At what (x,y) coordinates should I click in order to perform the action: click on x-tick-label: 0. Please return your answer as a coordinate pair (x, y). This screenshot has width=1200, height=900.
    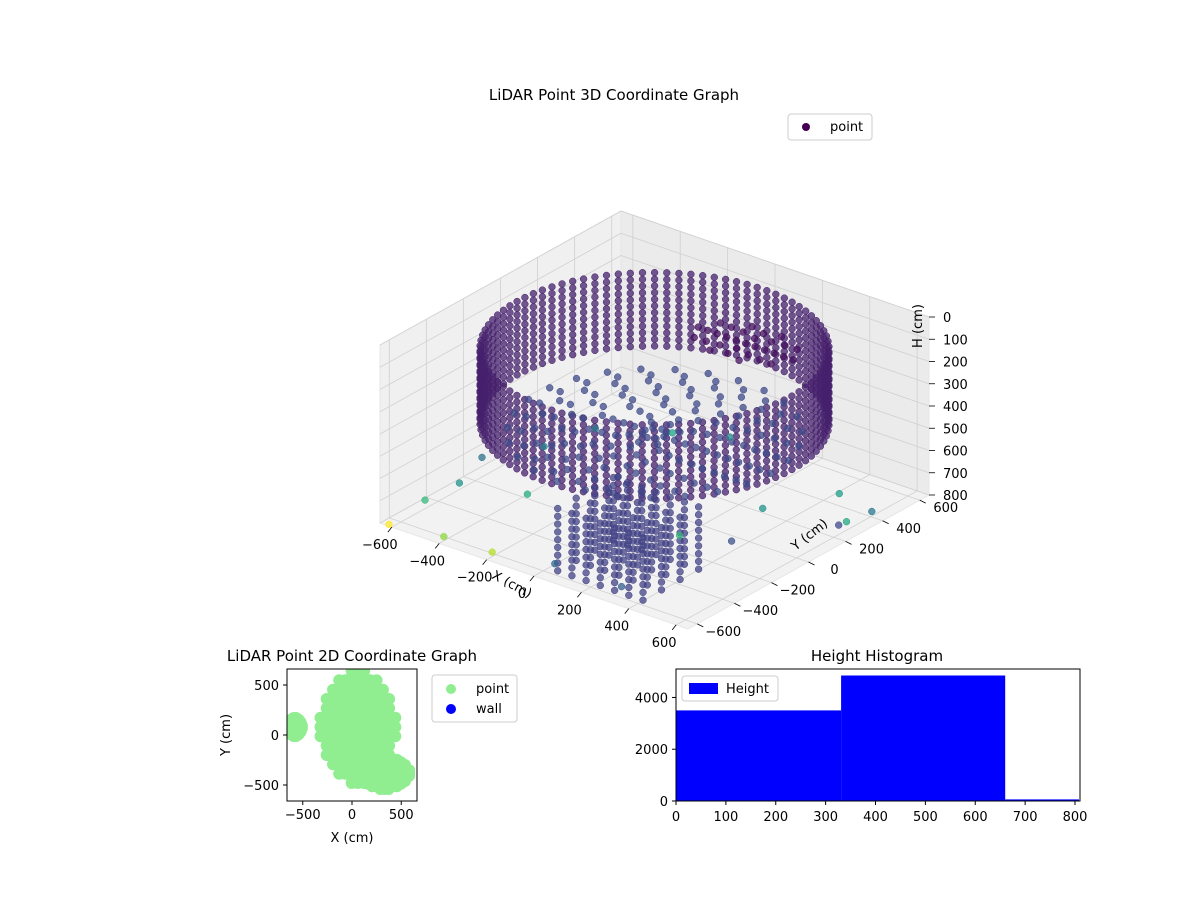
    Looking at the image, I should click on (352, 815).